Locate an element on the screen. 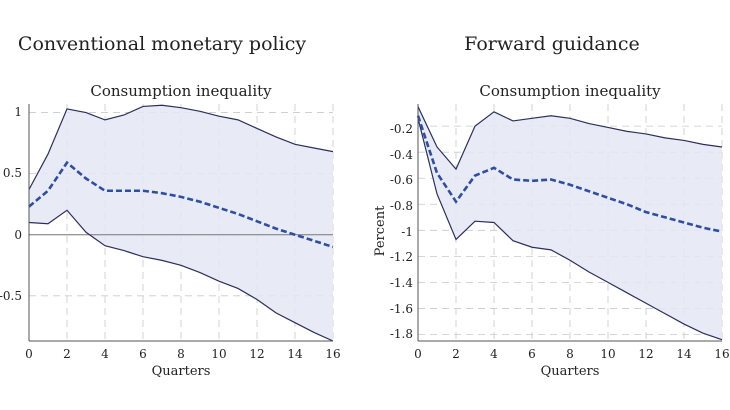 This screenshot has height=410, width=730. y-tick-label: -0.8 is located at coordinates (401, 206).